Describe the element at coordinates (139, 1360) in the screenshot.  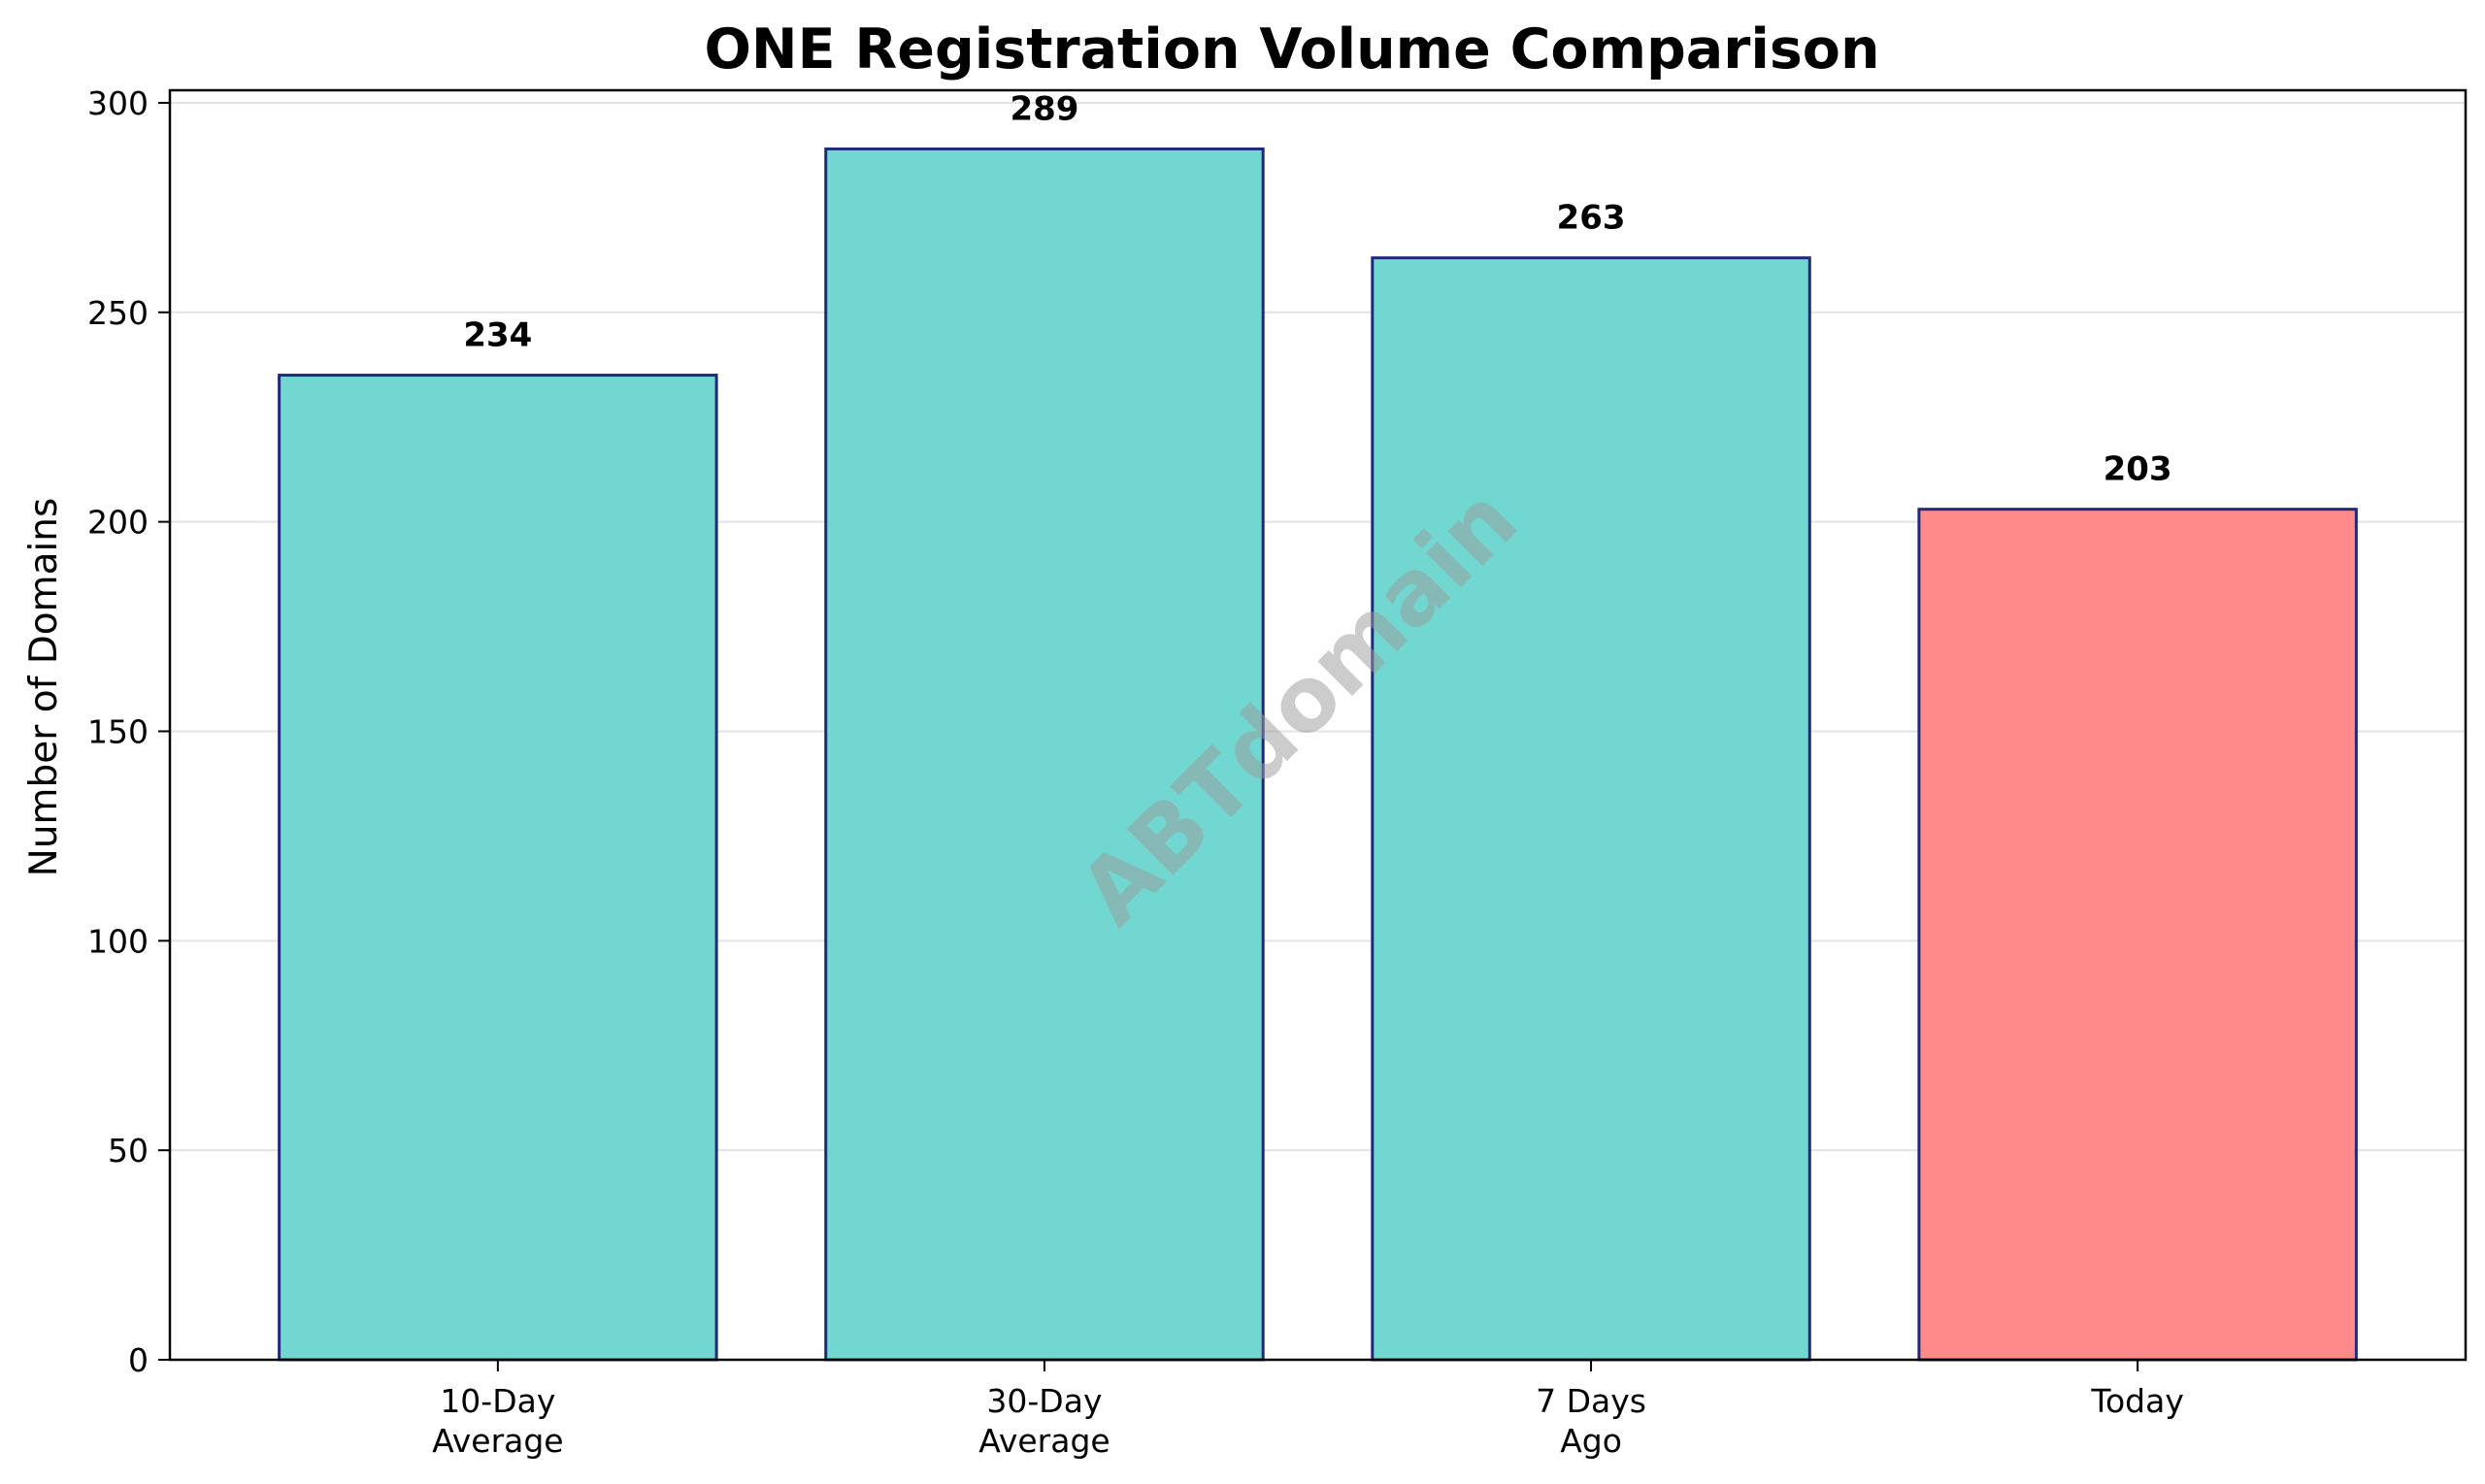
I see `y-tick-label: 0` at that location.